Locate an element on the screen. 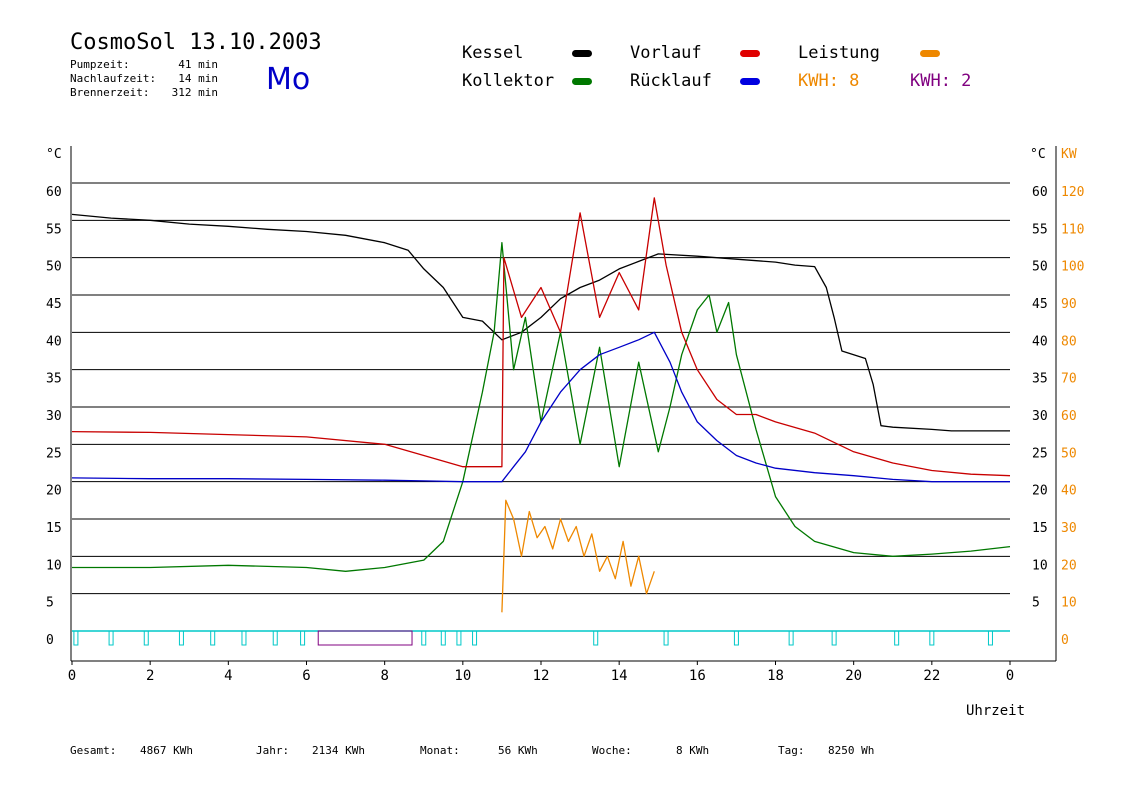  x-tick-label: 8 is located at coordinates (384, 676).